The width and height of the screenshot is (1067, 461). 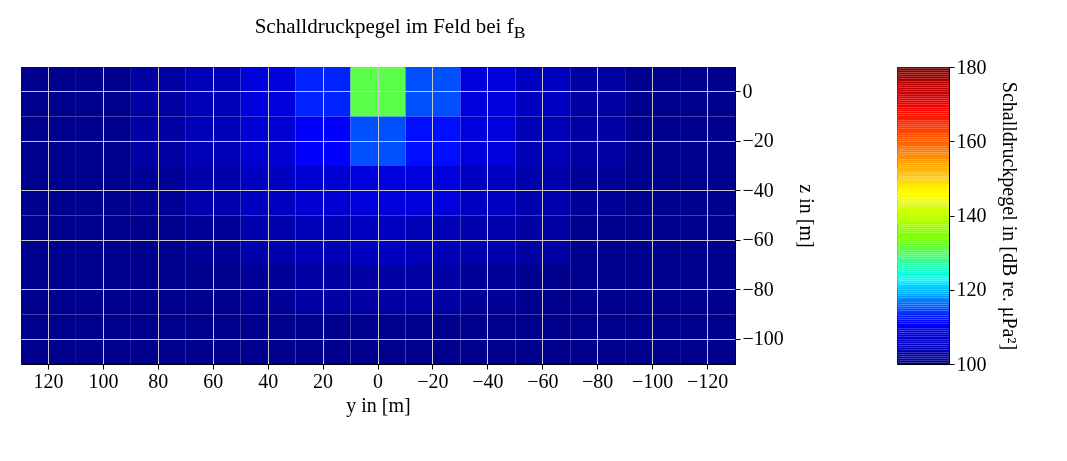 I want to click on x-tick-label: −40, so click(x=488, y=380).